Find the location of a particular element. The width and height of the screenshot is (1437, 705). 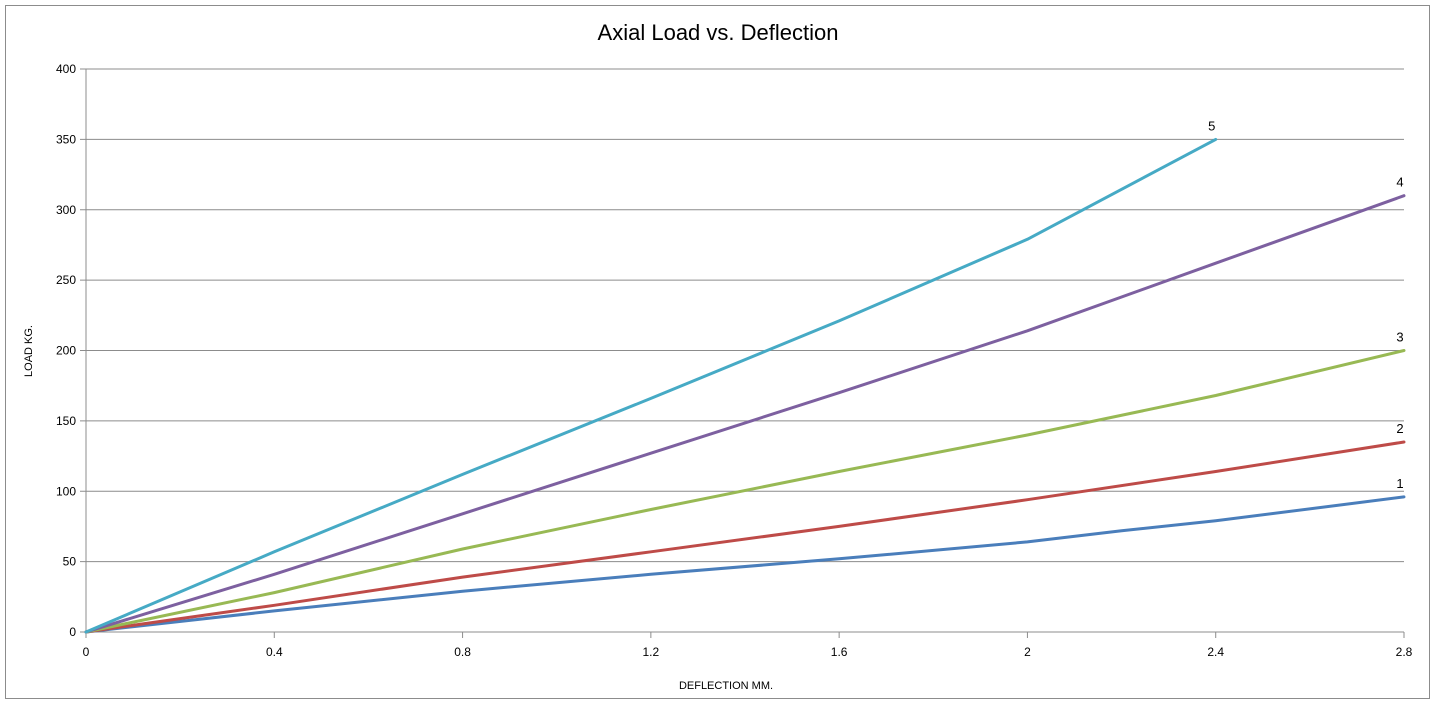

x-tick-label-5: 2 is located at coordinates (1027, 652).